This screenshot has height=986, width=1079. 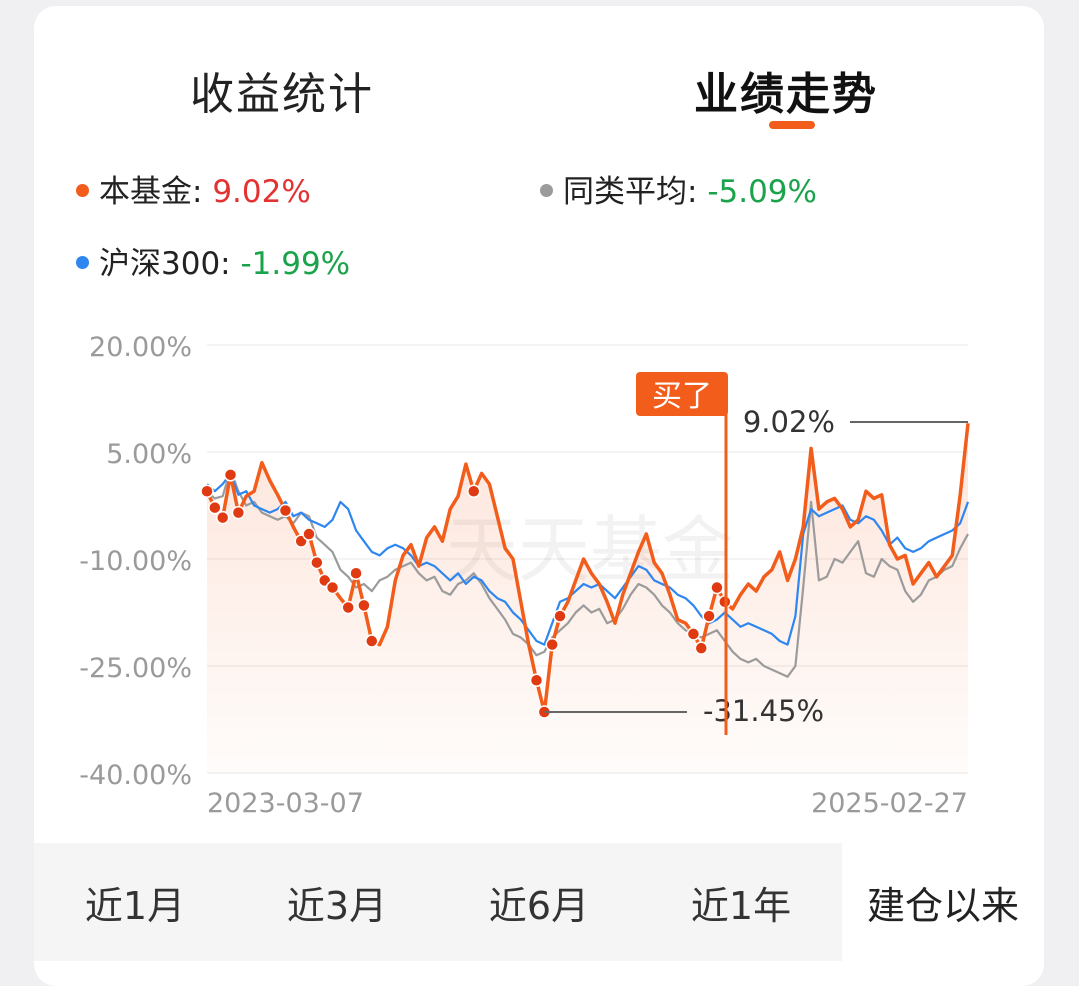 What do you see at coordinates (156, 192) in the screenshot?
I see `legend-fund-label: 本基金:` at bounding box center [156, 192].